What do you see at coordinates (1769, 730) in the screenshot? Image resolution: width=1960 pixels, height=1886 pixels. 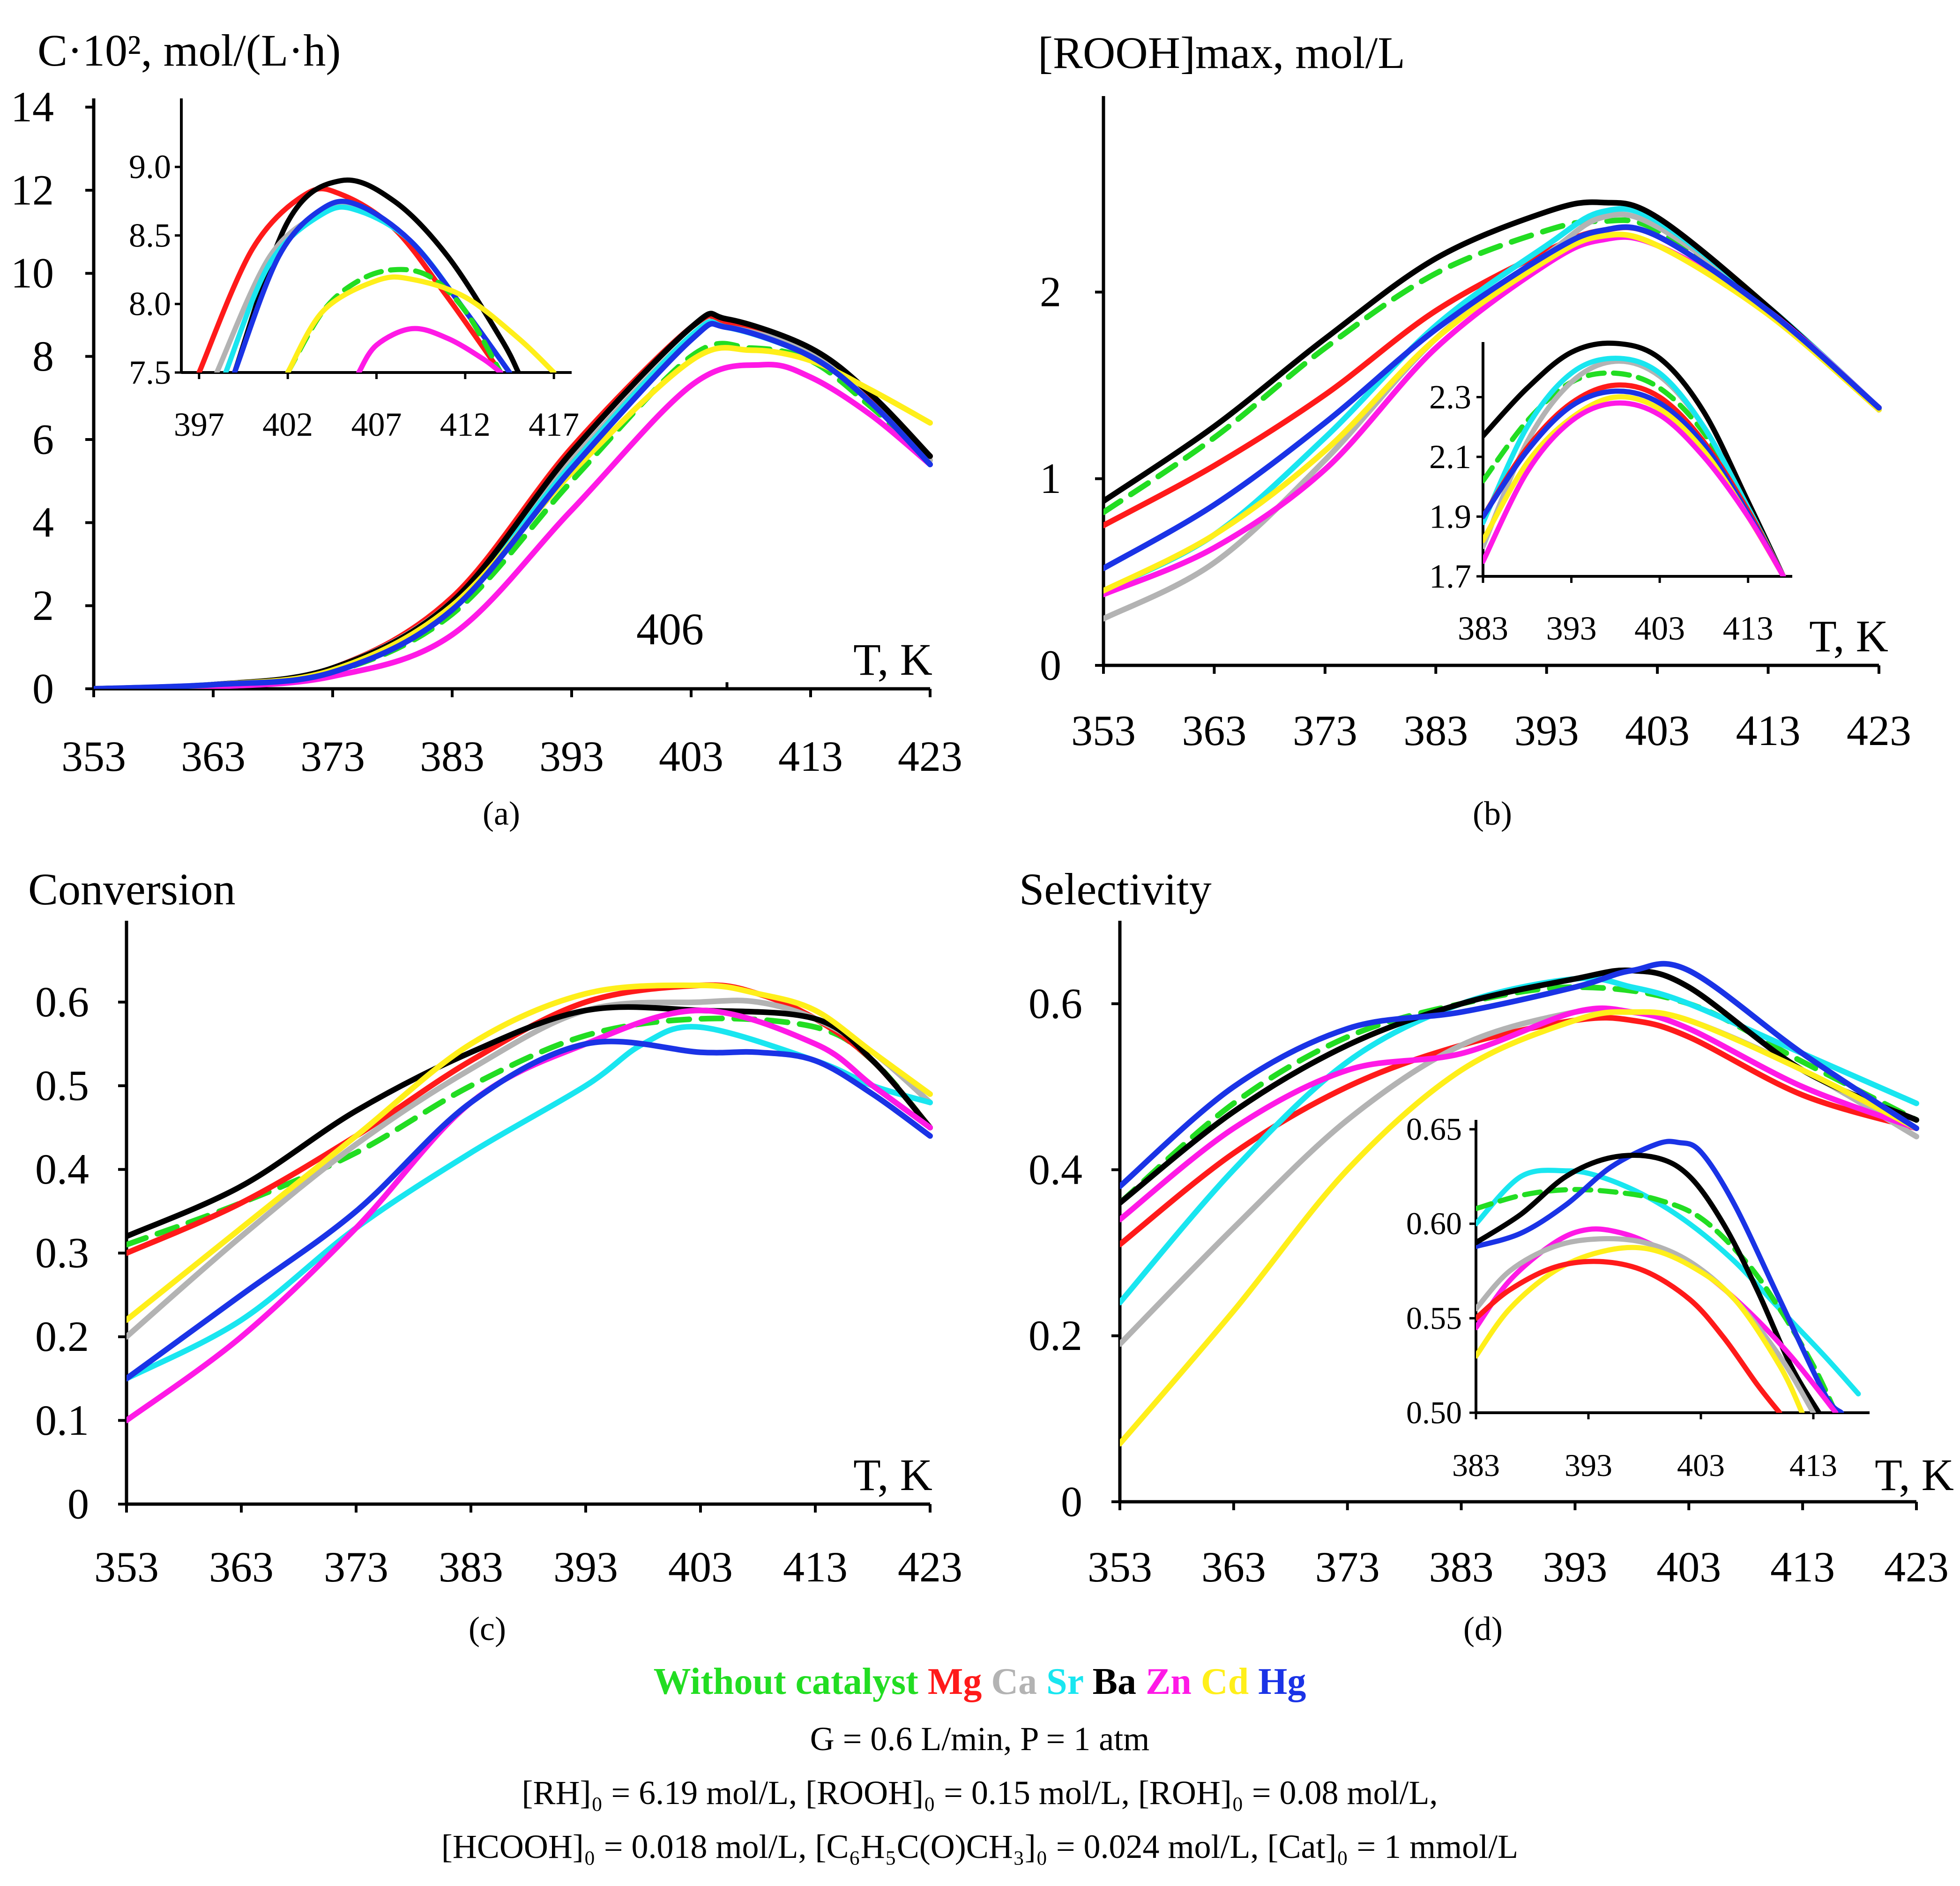 I see `panel-b-xtick-label: 413` at bounding box center [1769, 730].